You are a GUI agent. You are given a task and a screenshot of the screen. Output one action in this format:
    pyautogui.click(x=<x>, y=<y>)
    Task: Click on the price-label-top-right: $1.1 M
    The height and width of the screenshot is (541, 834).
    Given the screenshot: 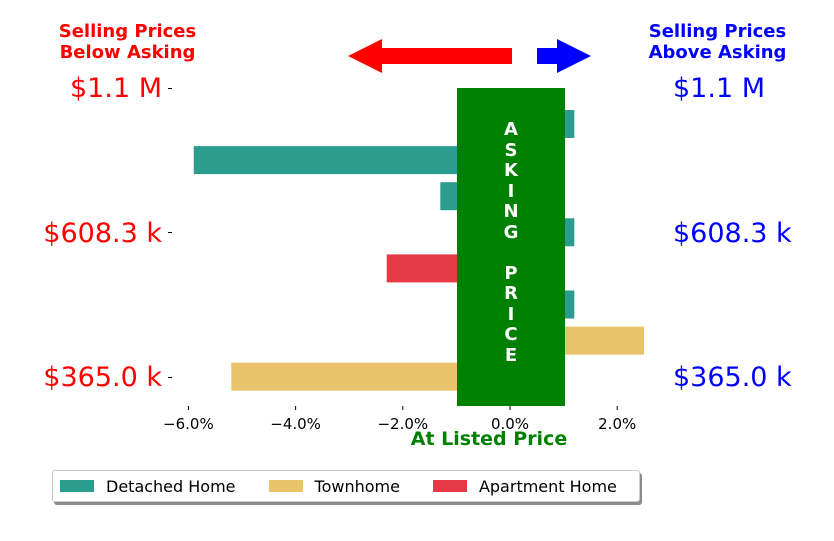 What is the action you would take?
    pyautogui.click(x=719, y=88)
    